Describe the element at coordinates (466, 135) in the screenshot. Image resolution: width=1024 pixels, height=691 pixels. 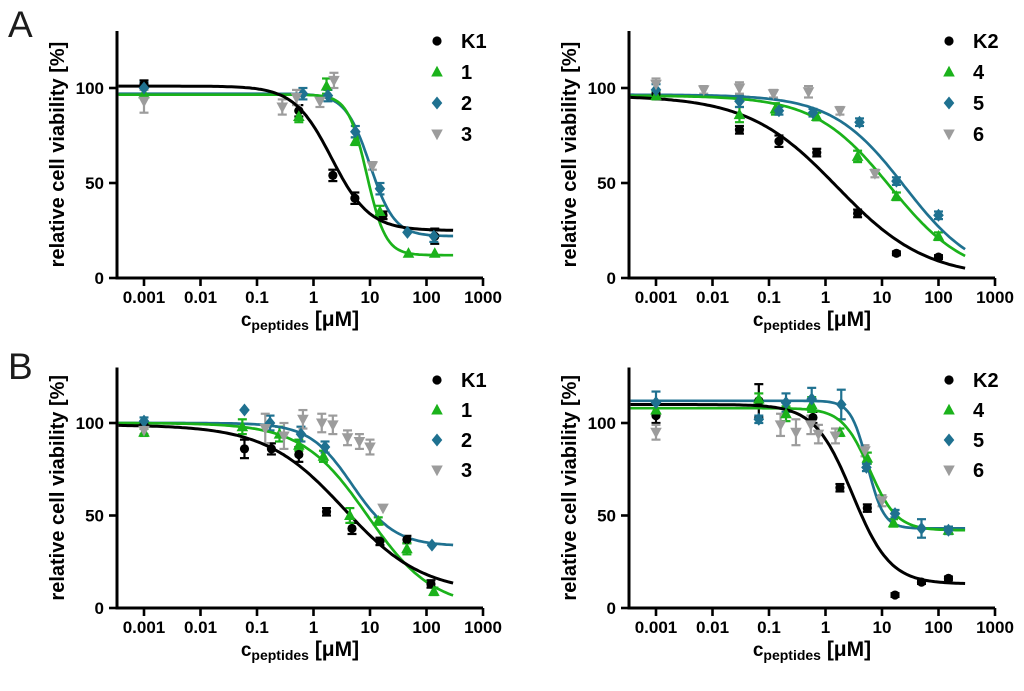
I see `legend-label: 3` at that location.